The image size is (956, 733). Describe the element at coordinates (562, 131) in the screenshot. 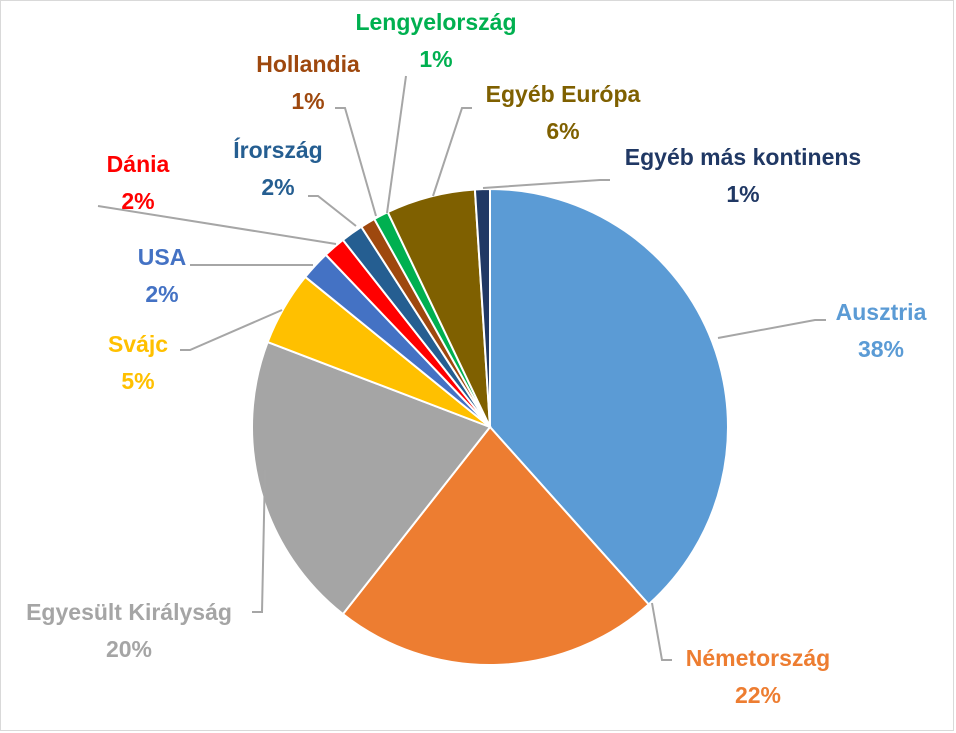

I see `label-value: 6%` at that location.